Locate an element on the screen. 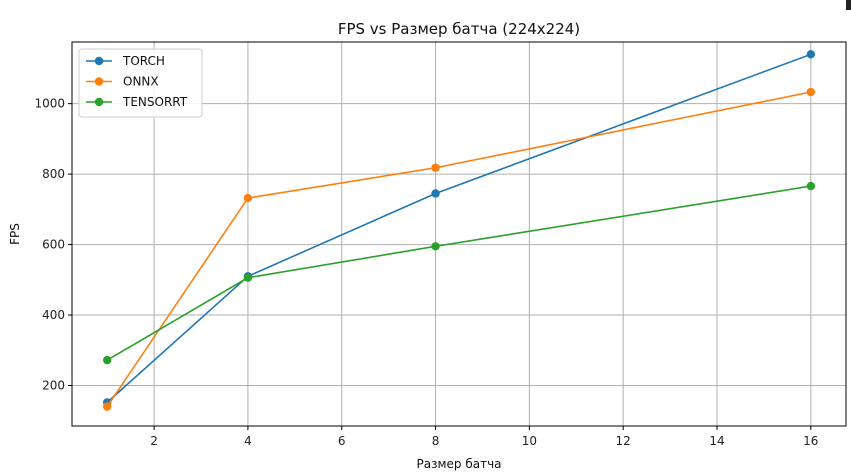 This screenshot has height=474, width=851. legend: TORCH ONNX TENSORRT is located at coordinates (140, 83).